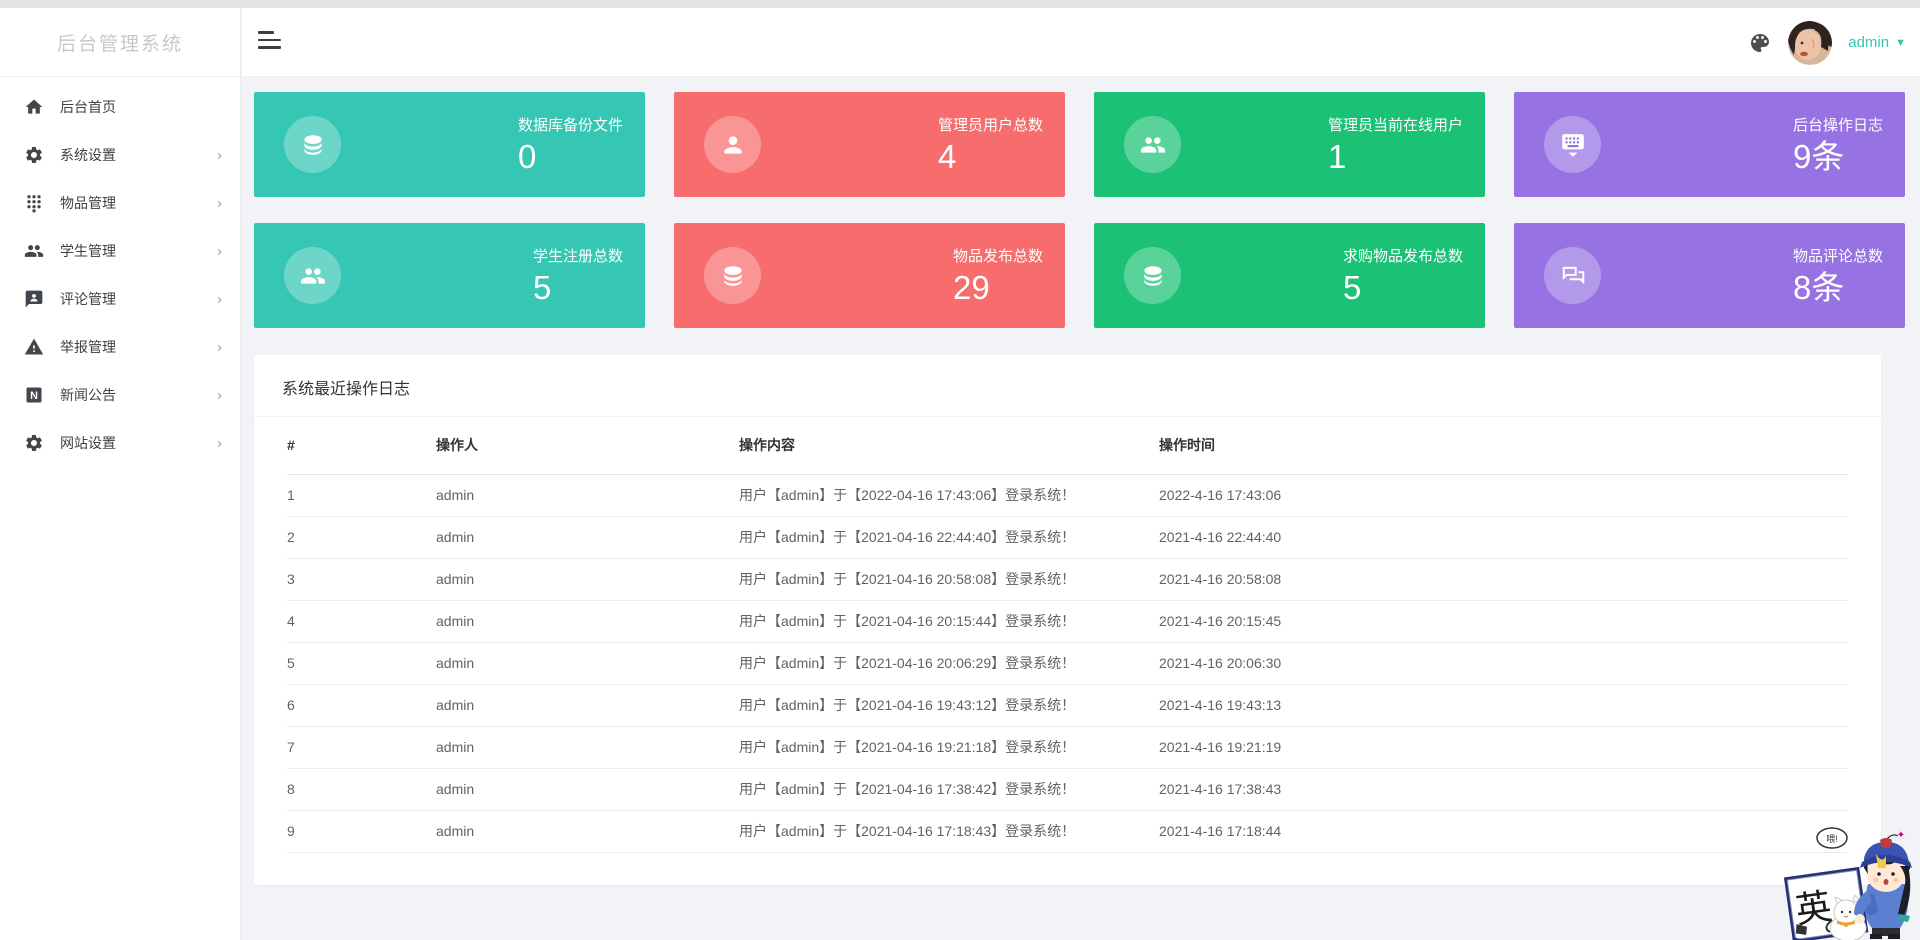  I want to click on stat-card-value: 8条, so click(1818, 287).